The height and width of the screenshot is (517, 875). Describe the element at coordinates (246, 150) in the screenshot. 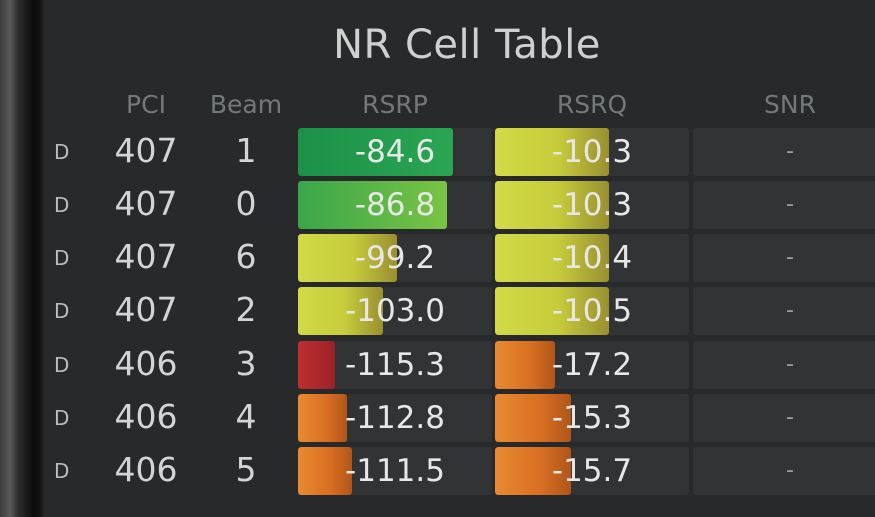

I see `beam-value: 1` at that location.